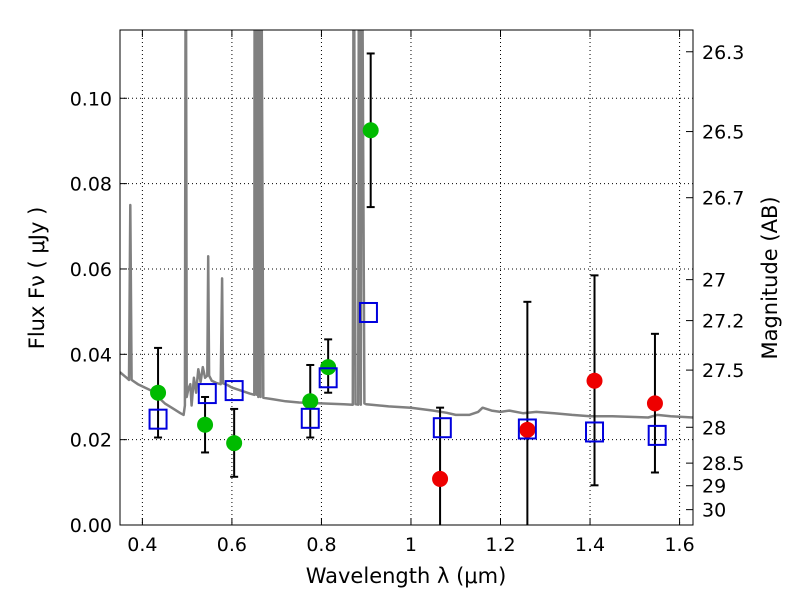 This screenshot has height=600, width=800. I want to click on y-tick-label: 0.06, so click(91, 270).